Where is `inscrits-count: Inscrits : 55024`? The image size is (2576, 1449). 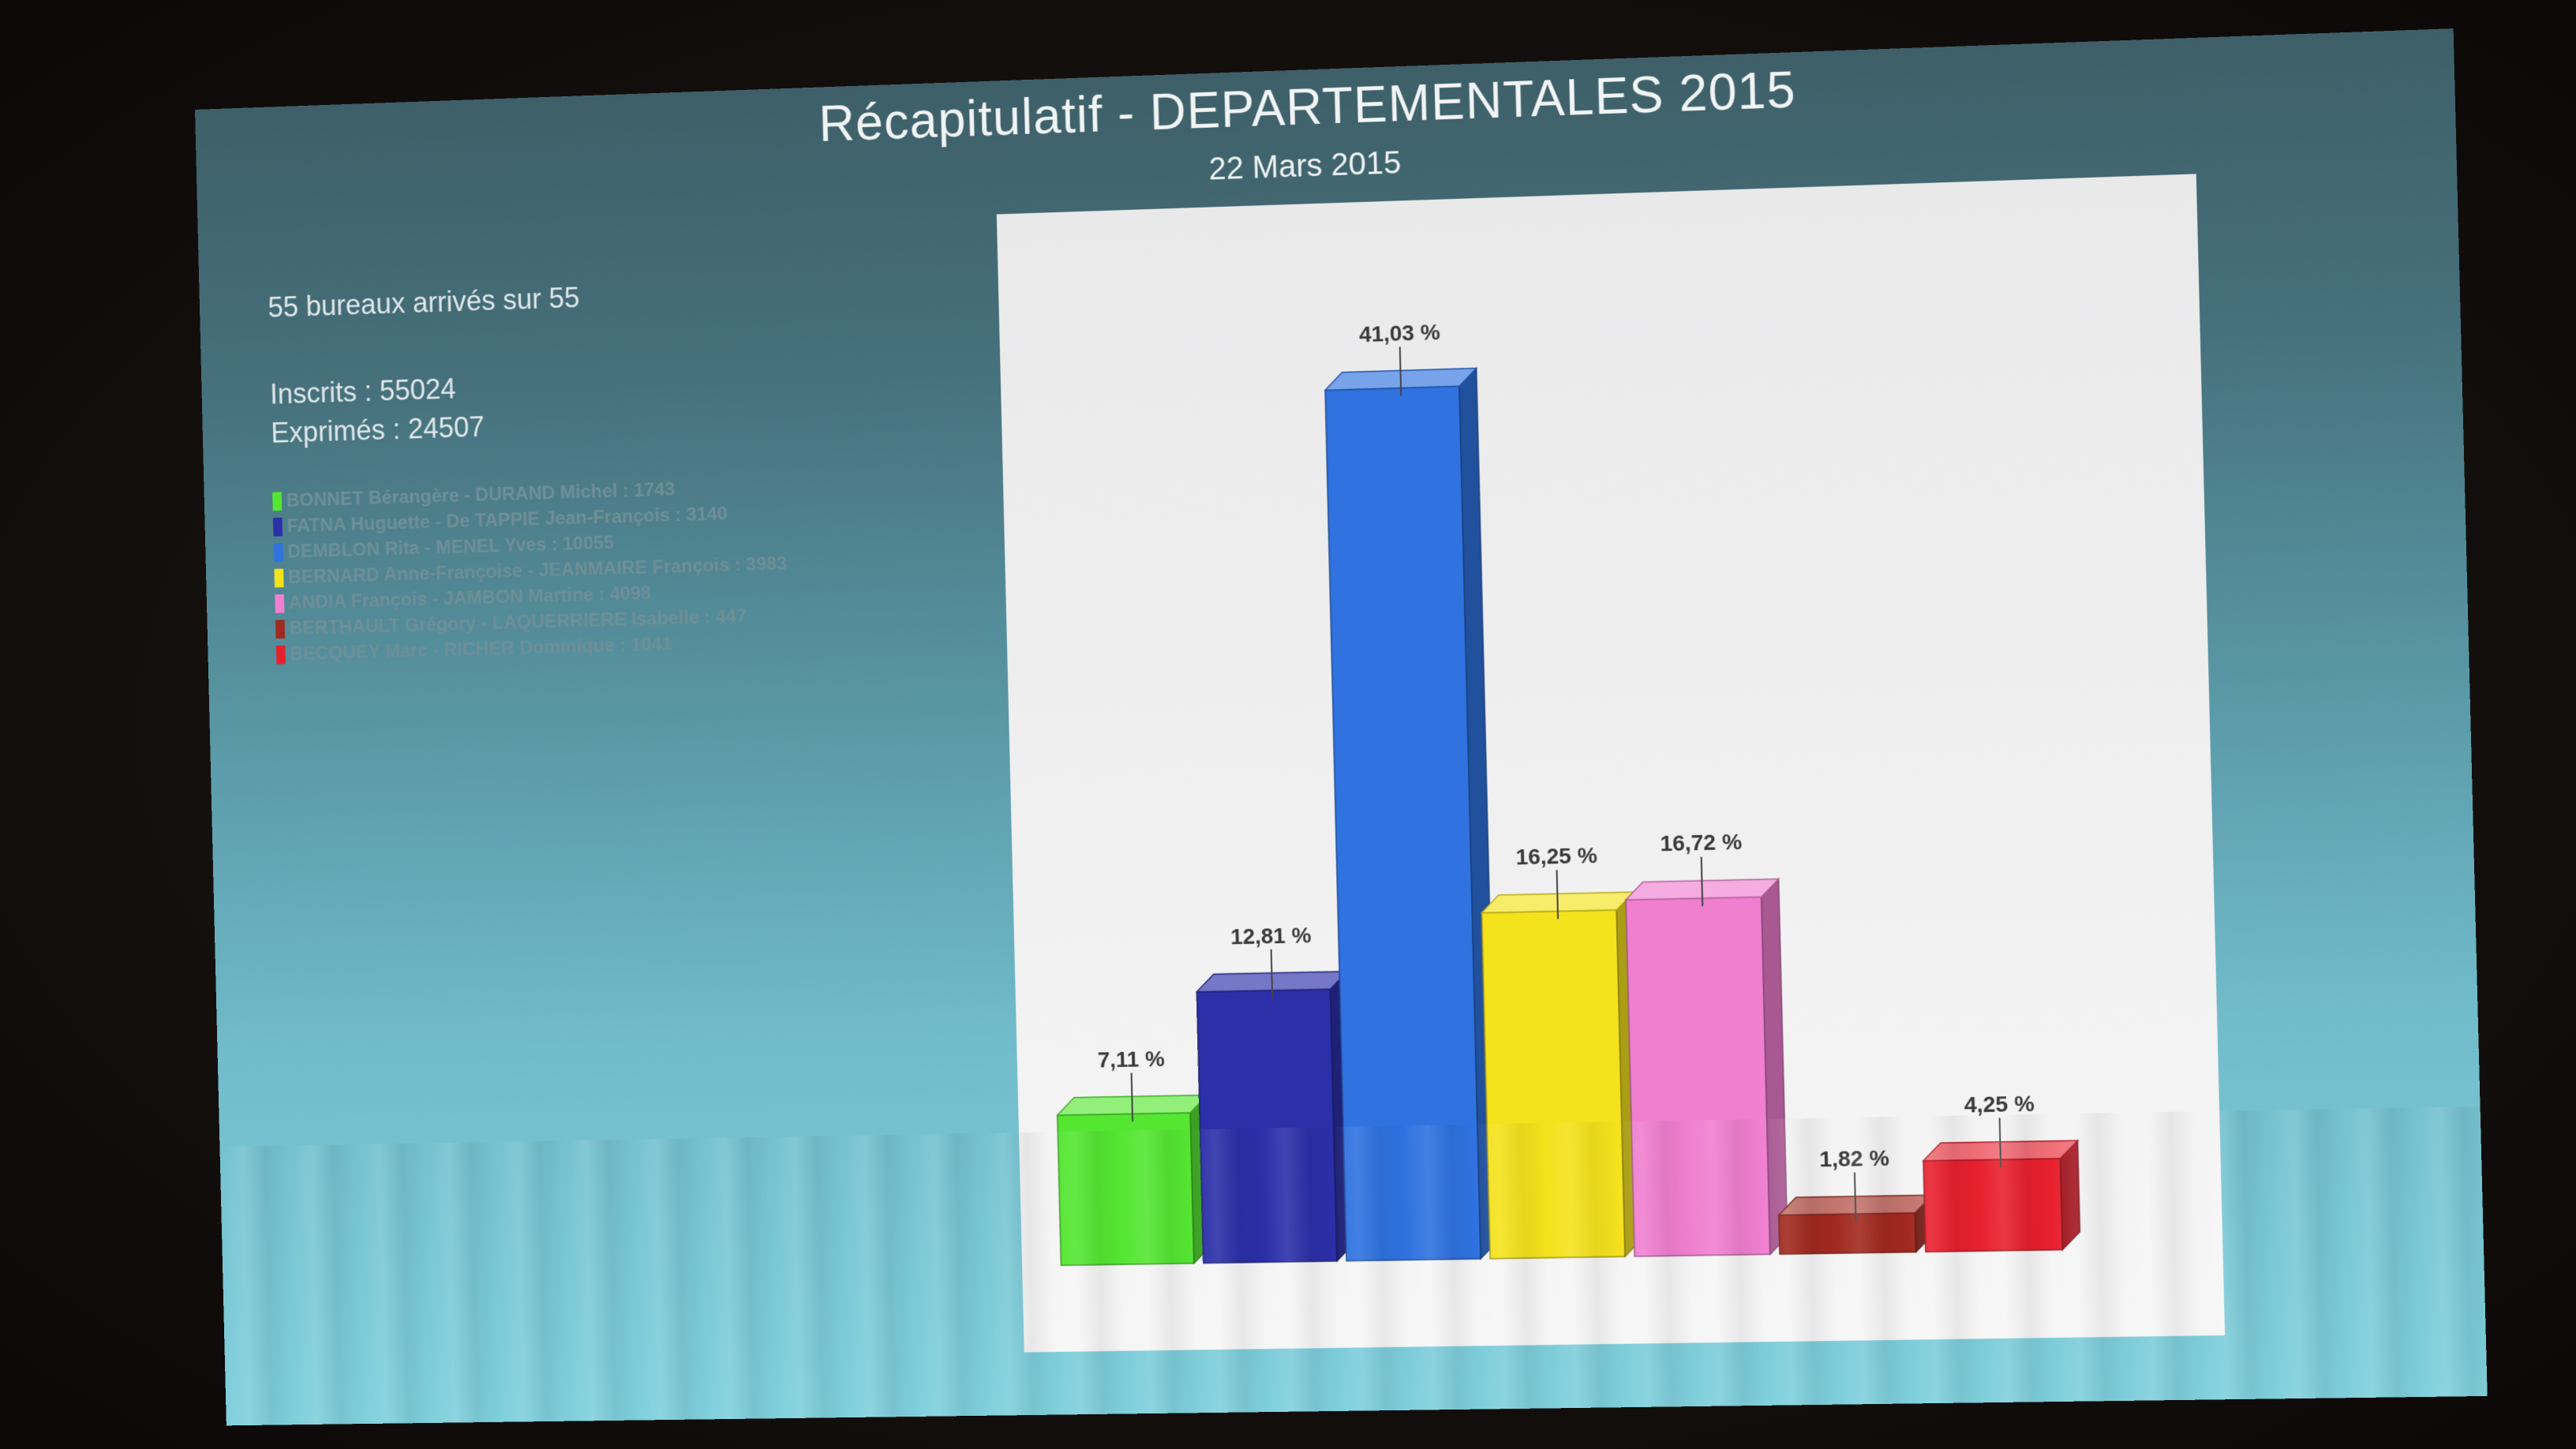
inscrits-count: Inscrits : 55024 is located at coordinates (363, 392).